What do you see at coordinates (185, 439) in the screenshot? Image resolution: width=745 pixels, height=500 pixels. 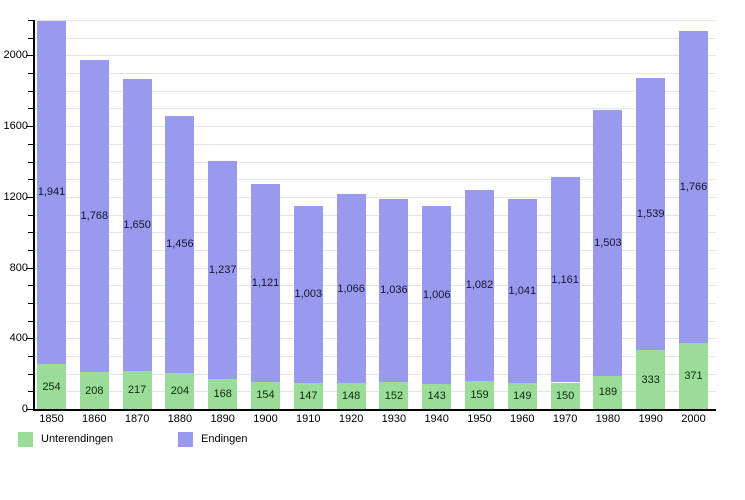 I see `legend-swatch-endingen` at bounding box center [185, 439].